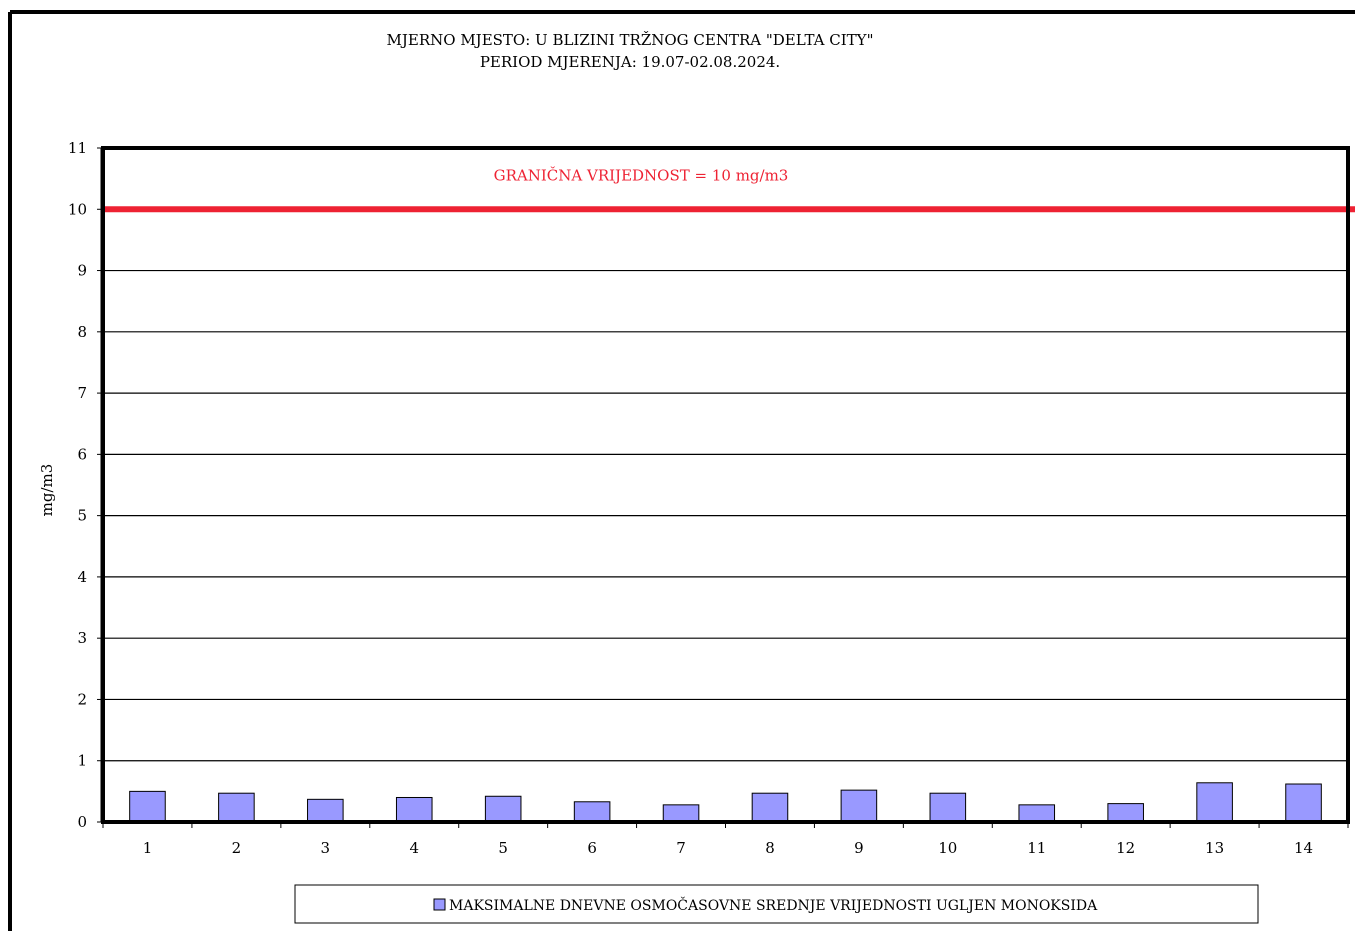 Image resolution: width=1355 pixels, height=931 pixels. I want to click on x-tick-label: 8, so click(770, 848).